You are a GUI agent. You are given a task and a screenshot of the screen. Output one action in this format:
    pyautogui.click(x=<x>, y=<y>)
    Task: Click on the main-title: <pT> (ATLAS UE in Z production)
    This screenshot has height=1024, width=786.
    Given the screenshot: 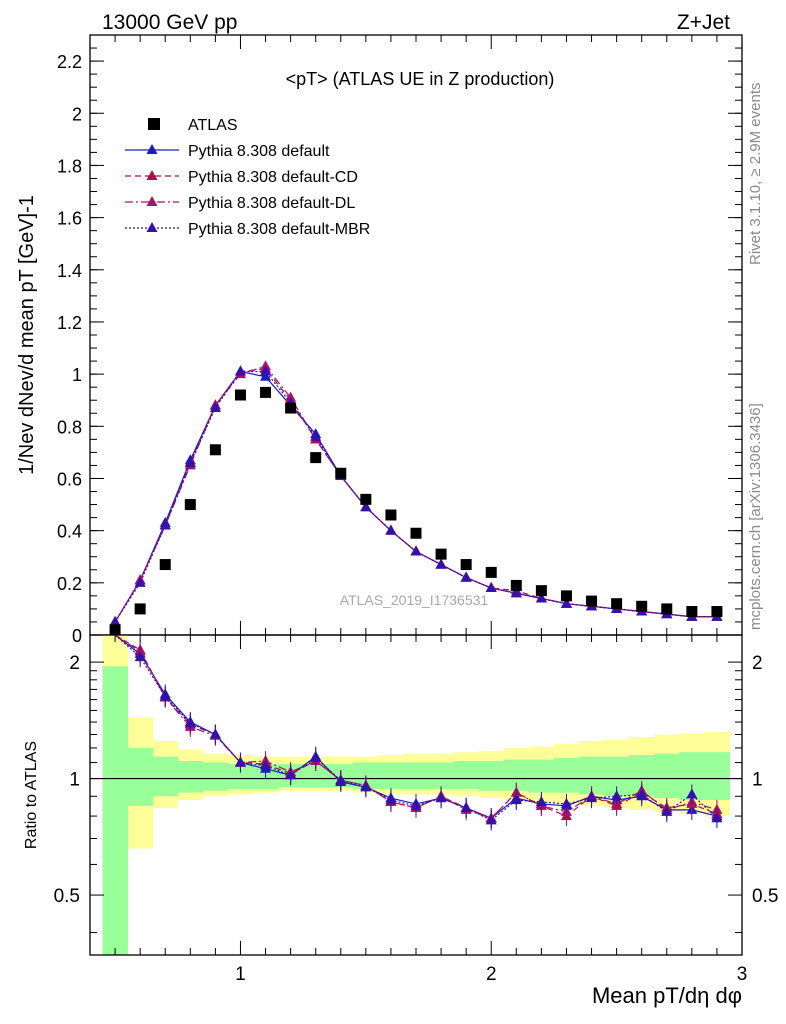 What is the action you would take?
    pyautogui.click(x=420, y=79)
    